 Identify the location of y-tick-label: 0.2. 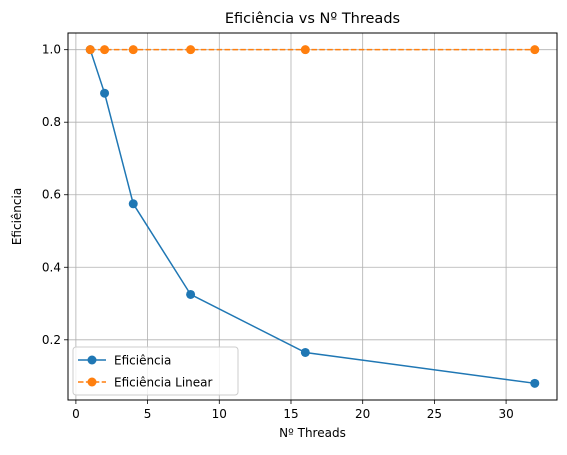
(51, 340).